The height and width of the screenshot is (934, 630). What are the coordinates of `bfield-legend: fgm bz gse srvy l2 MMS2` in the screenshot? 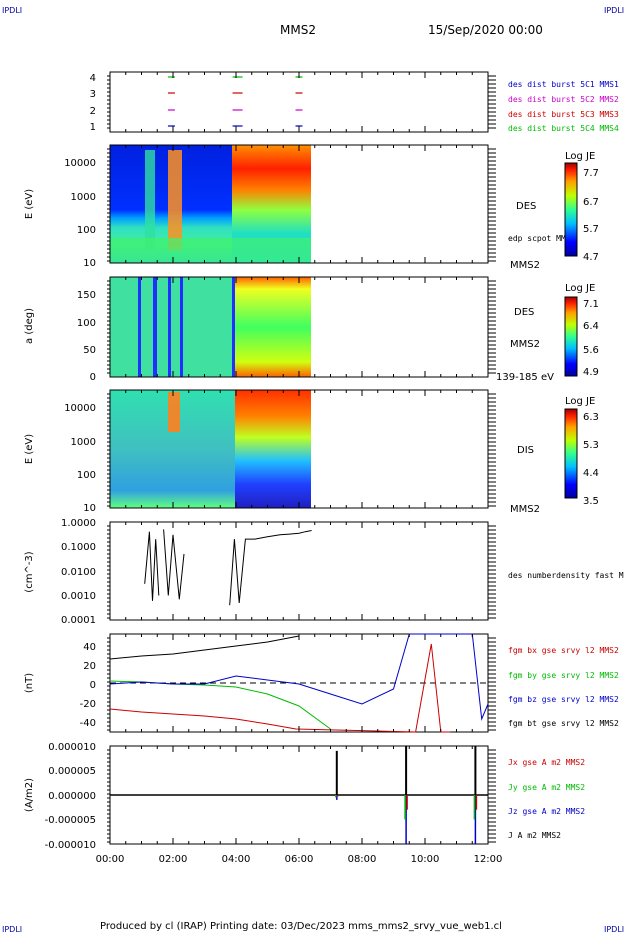 It's located at (563, 699).